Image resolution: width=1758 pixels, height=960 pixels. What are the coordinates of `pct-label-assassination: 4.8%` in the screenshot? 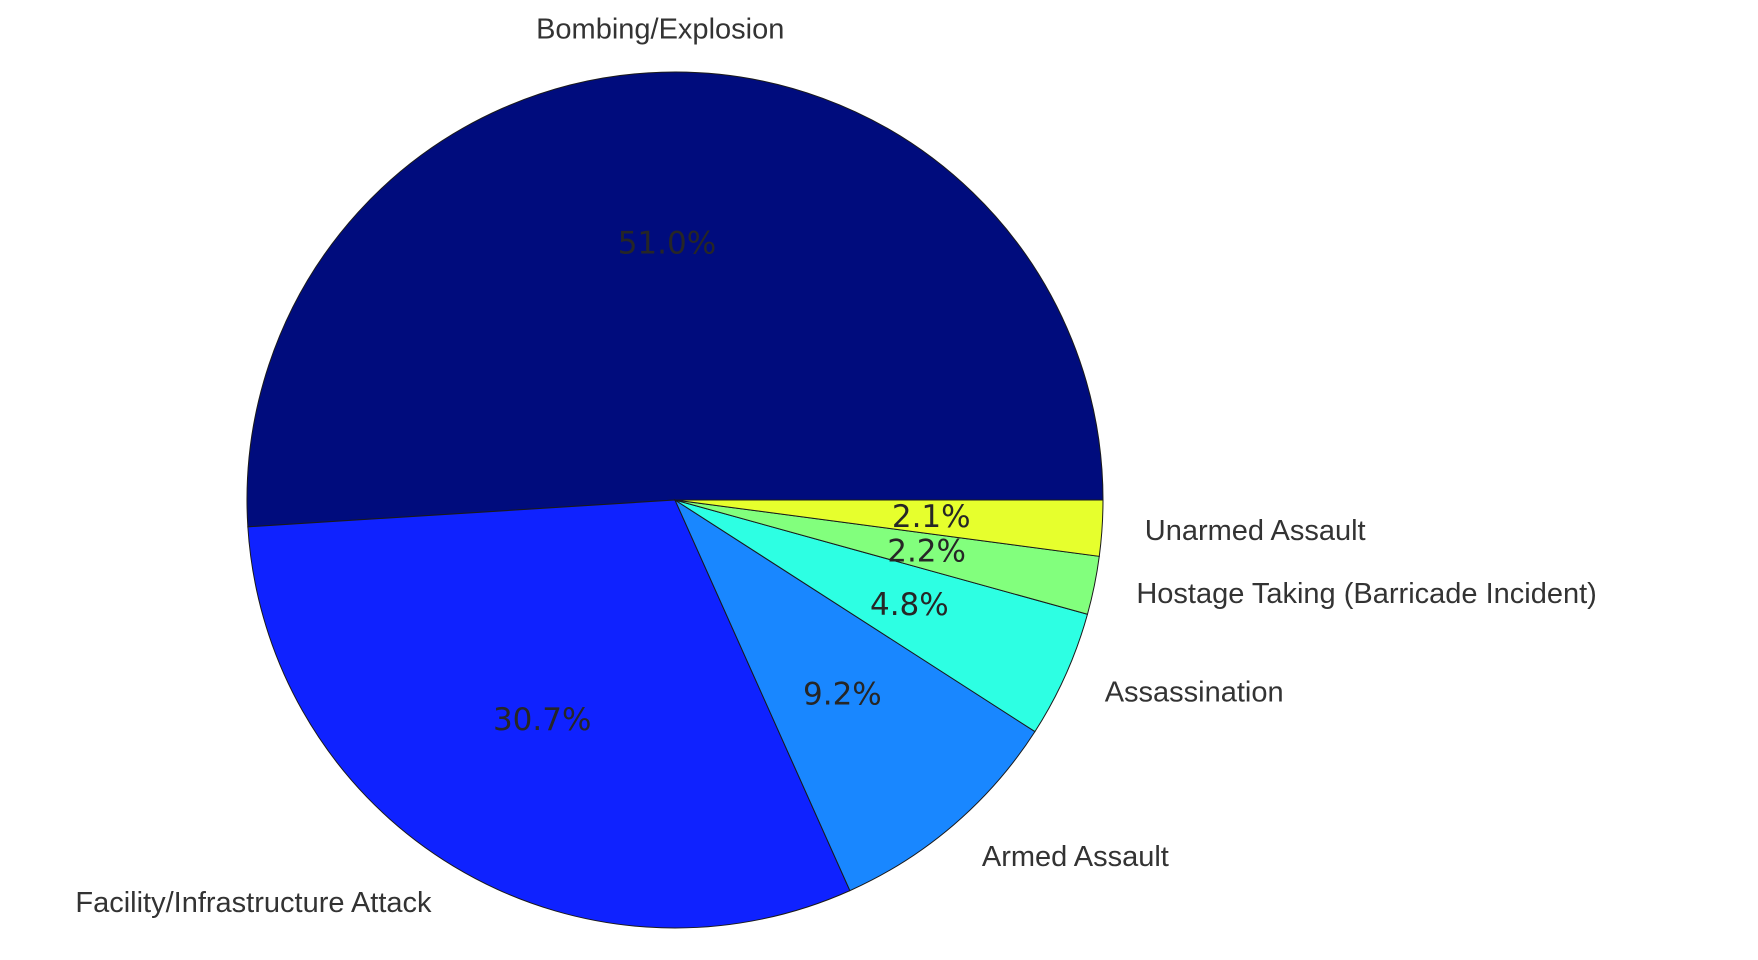 It's located at (909, 605).